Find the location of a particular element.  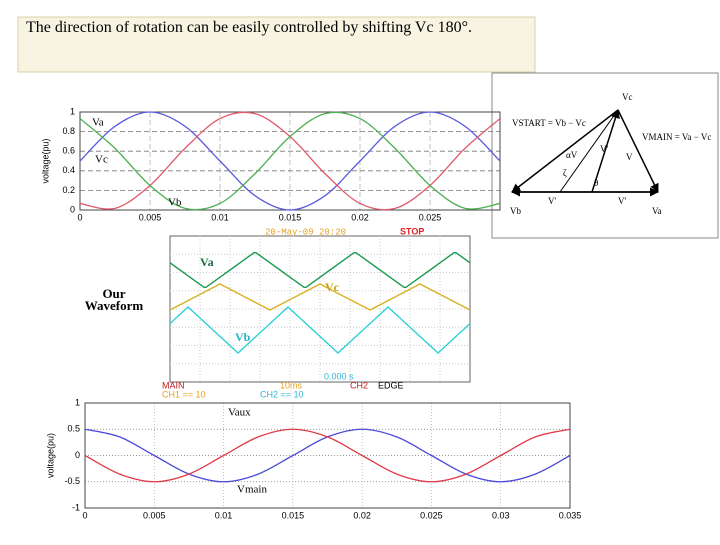

y-tick-label: 0.2 is located at coordinates (68, 190).